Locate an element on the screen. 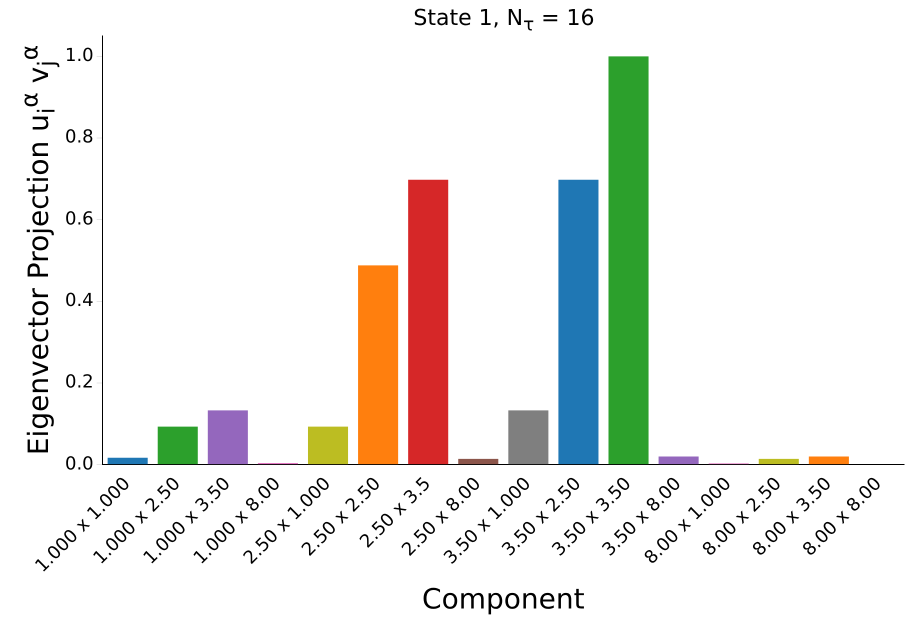  x-axis-title: Component is located at coordinates (503, 599).